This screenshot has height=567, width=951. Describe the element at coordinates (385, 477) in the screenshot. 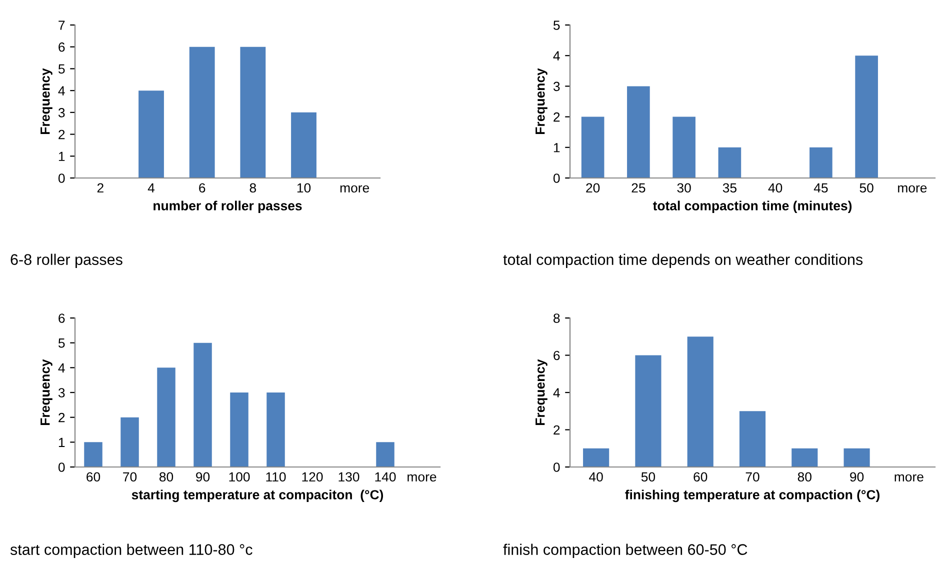

I see `x-tick-label: 140` at that location.